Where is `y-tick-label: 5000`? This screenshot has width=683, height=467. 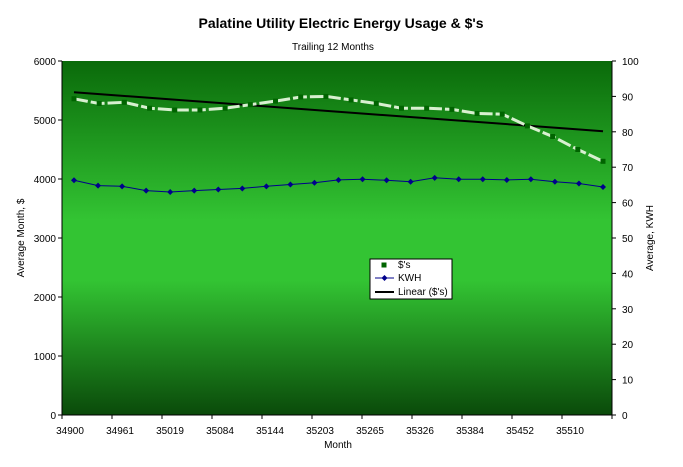 y-tick-label: 5000 is located at coordinates (45, 121).